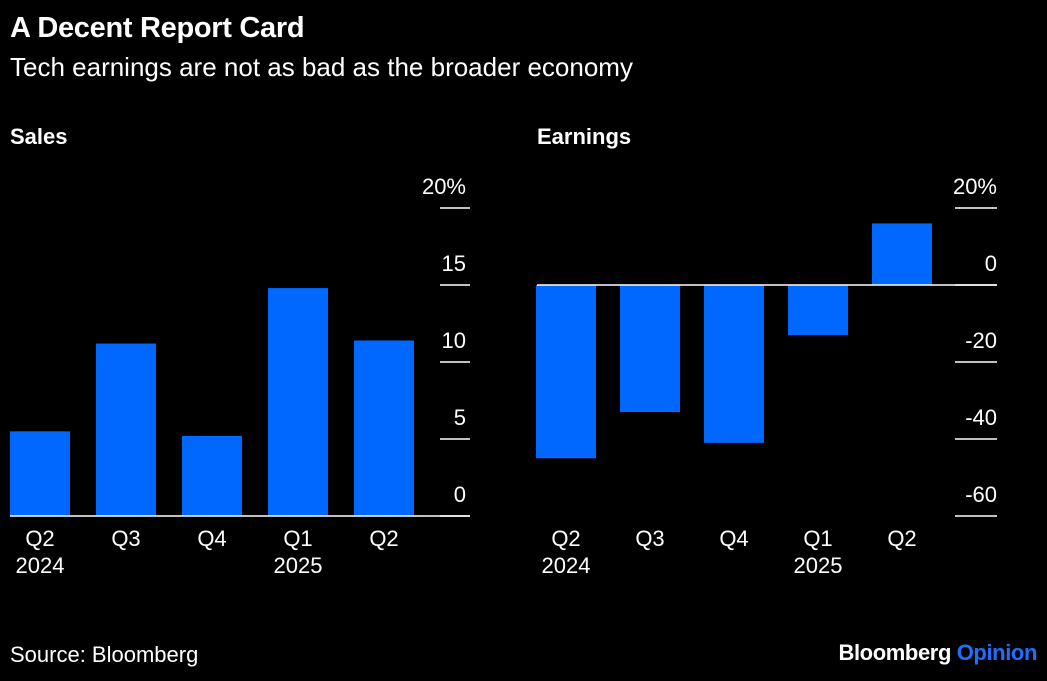 The image size is (1047, 681). What do you see at coordinates (981, 340) in the screenshot?
I see `earnings-ytick-label-2: -20` at bounding box center [981, 340].